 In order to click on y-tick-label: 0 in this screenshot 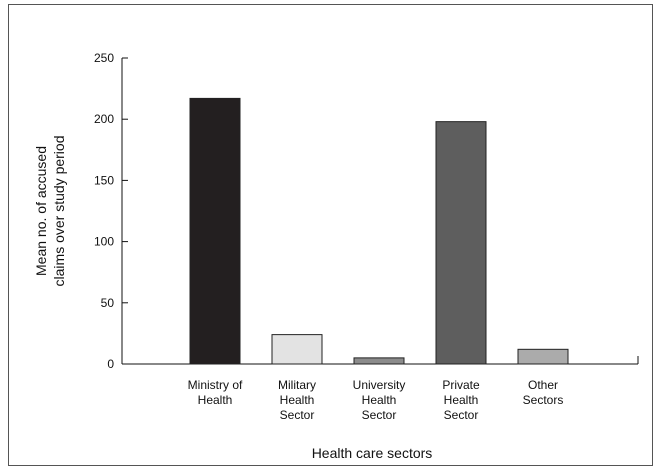, I will do `click(110, 364)`.